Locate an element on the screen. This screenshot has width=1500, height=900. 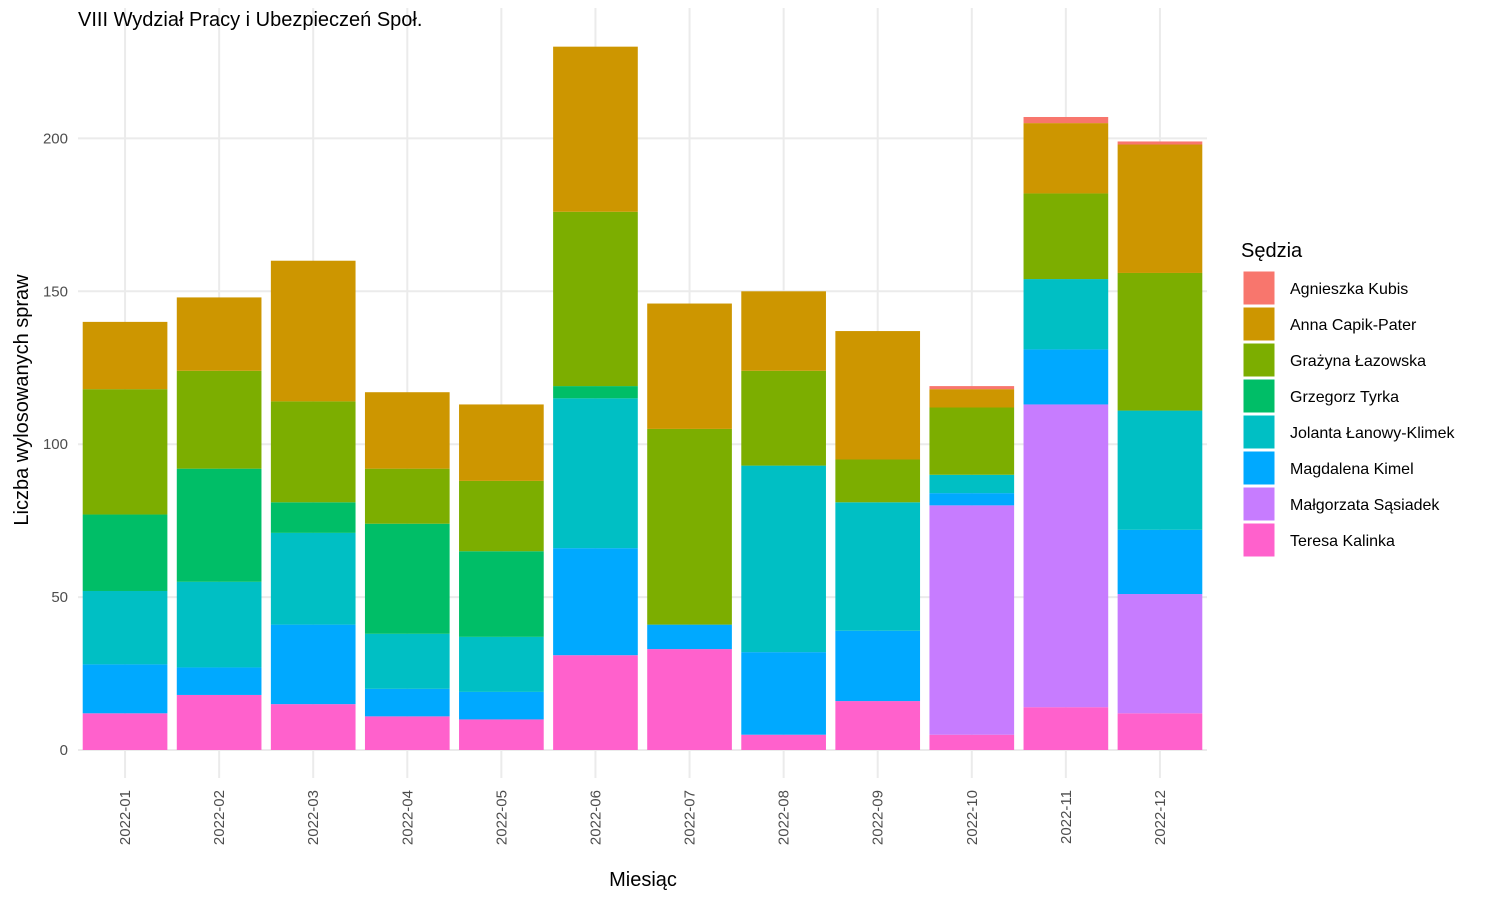
legend-label: Agnieszka Kubis is located at coordinates (1349, 289).